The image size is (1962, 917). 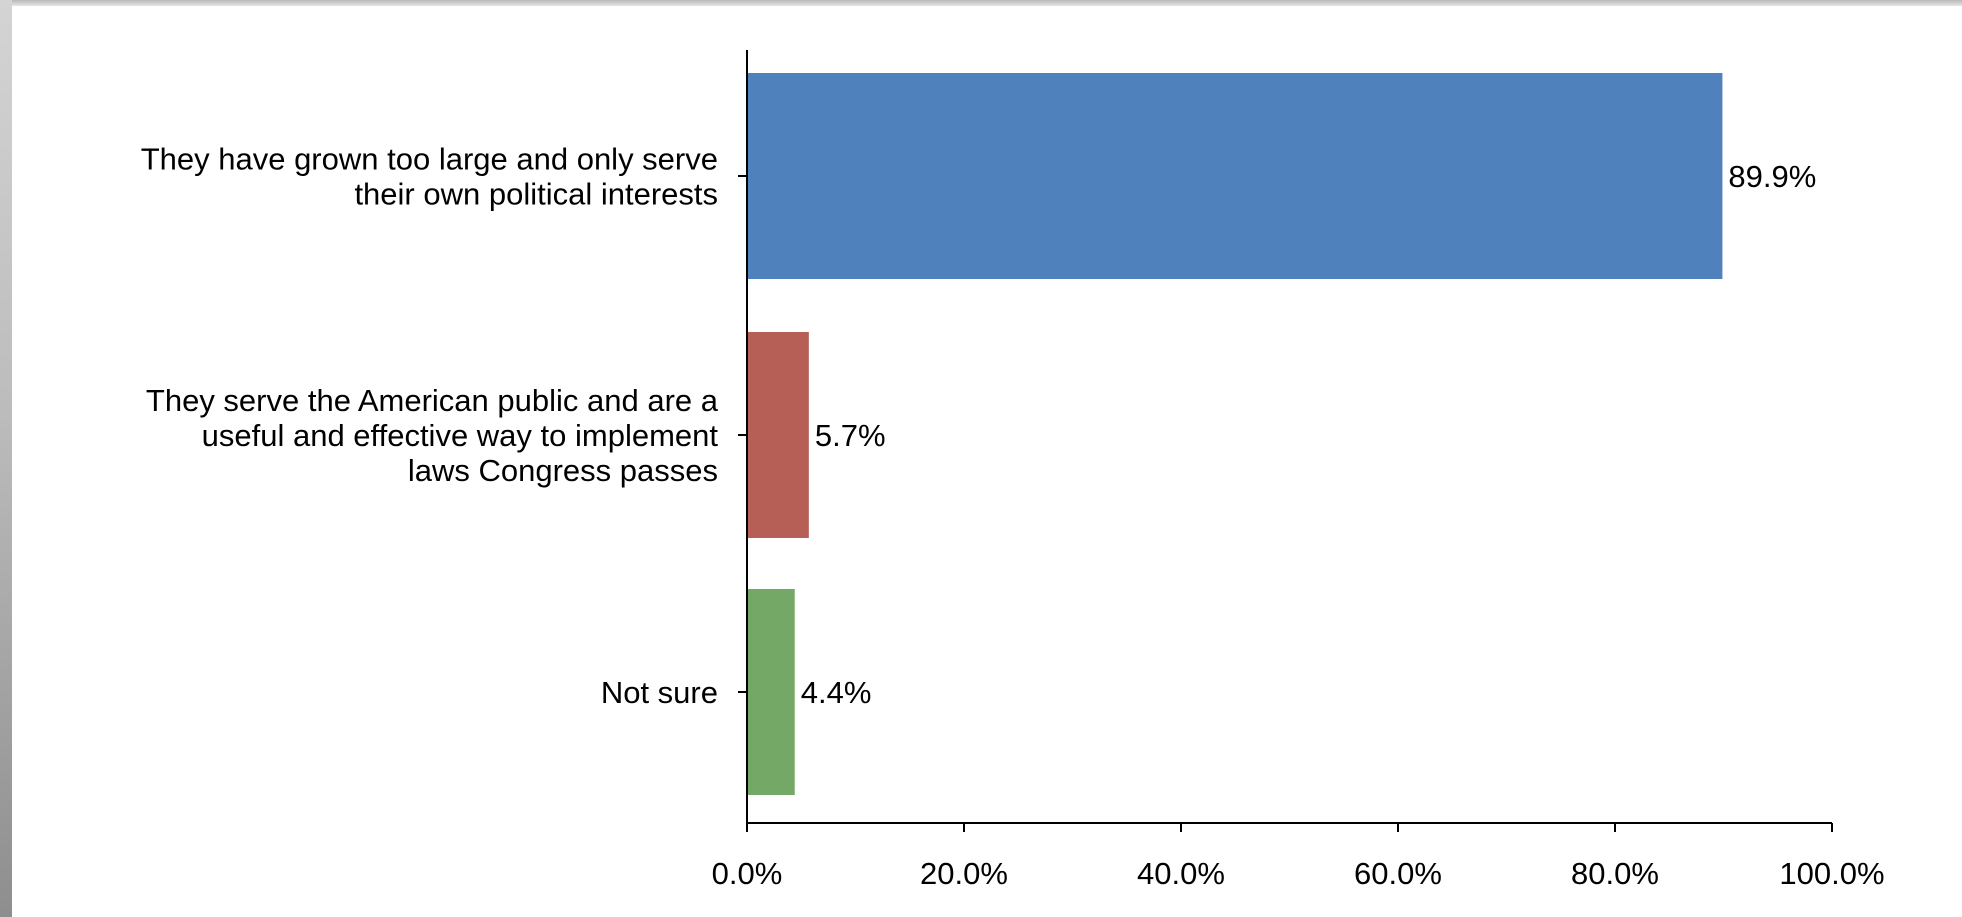 I want to click on category-label-line: Not sure, so click(x=659, y=692).